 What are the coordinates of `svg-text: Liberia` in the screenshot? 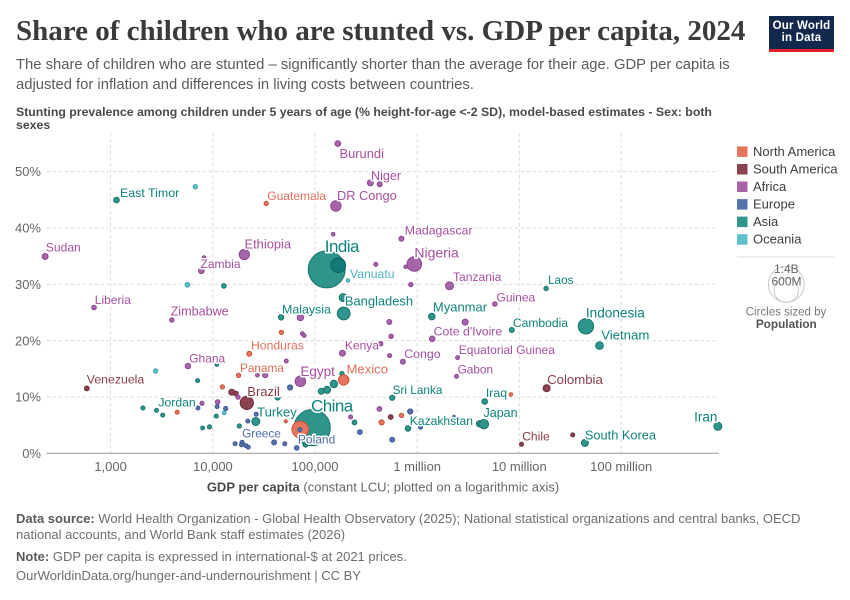 It's located at (113, 300).